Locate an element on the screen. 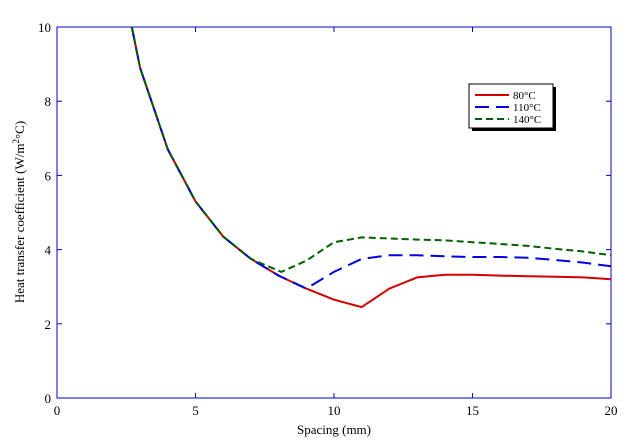 The width and height of the screenshot is (640, 442). x-axis-title: Spacing (mm) is located at coordinates (334, 429).